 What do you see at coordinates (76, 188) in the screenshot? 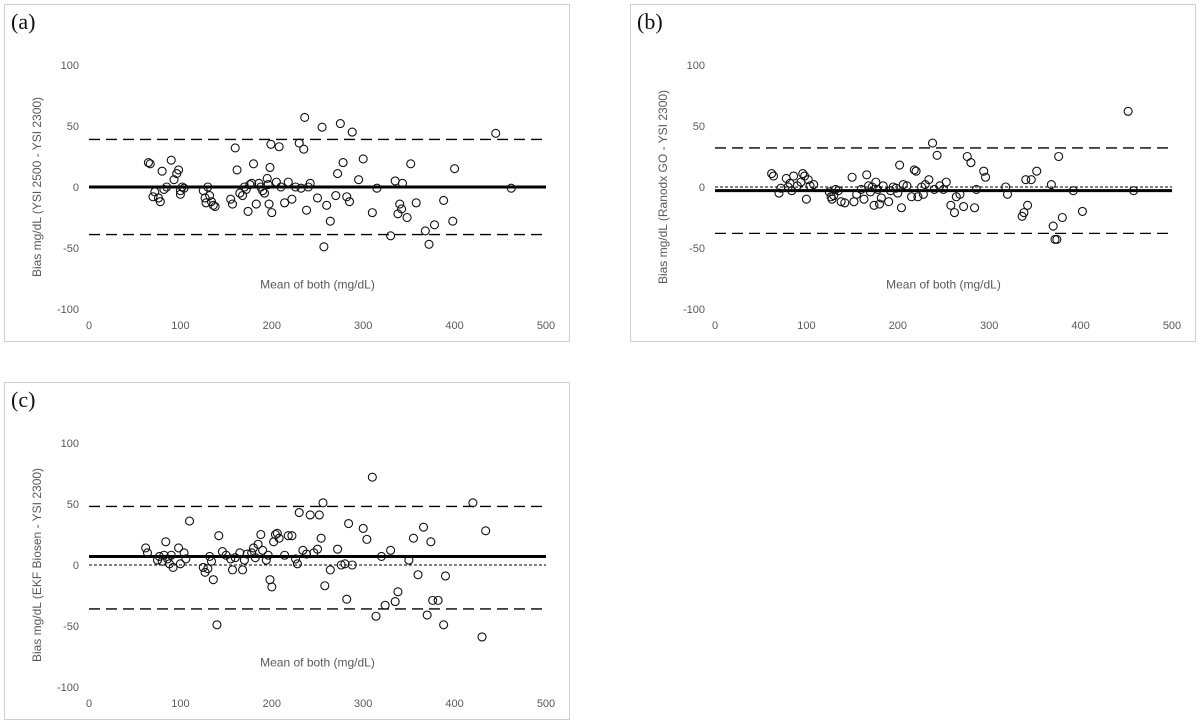
I see `y-tick-label: 0` at bounding box center [76, 188].